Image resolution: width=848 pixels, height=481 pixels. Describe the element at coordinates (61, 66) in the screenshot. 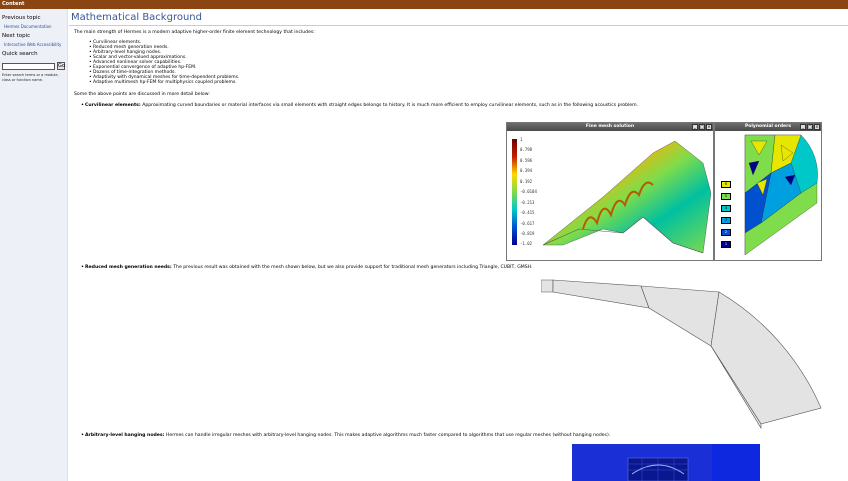

I see `search-go-button: Go` at that location.